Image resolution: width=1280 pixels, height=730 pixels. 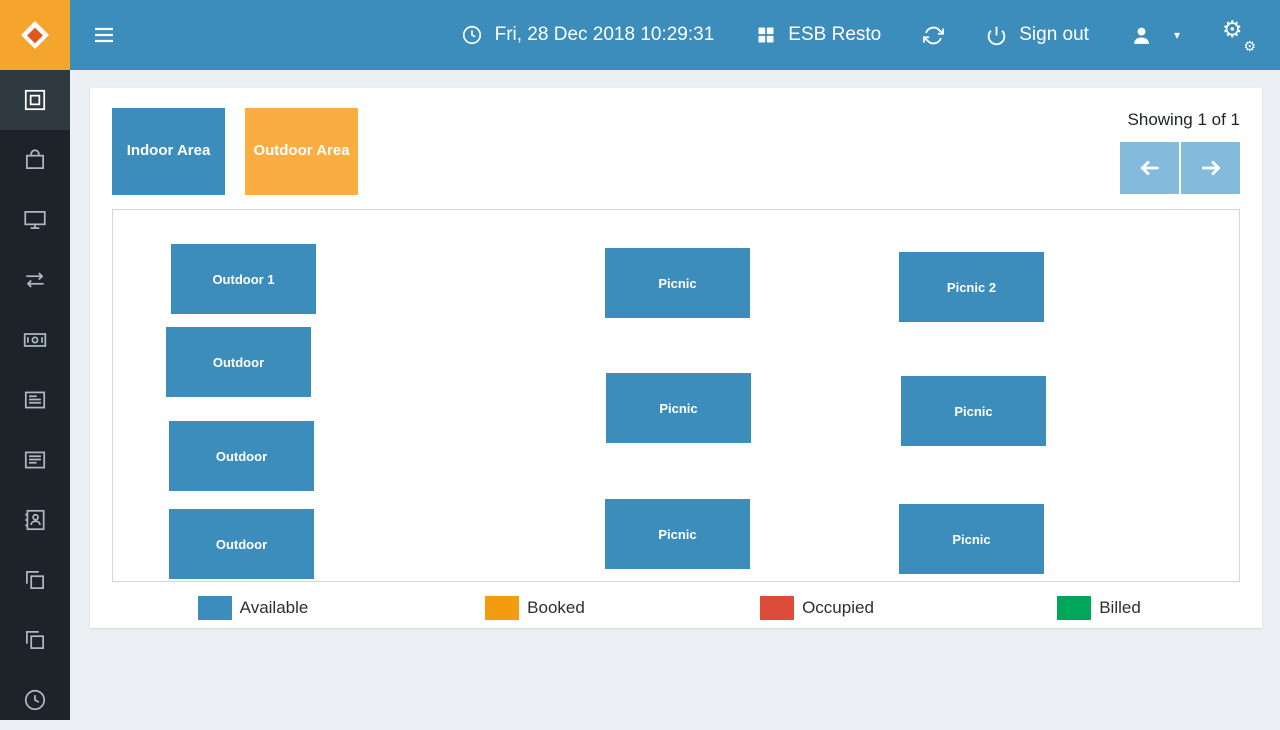 What do you see at coordinates (971, 287) in the screenshot?
I see `table-item: Picnic 2` at bounding box center [971, 287].